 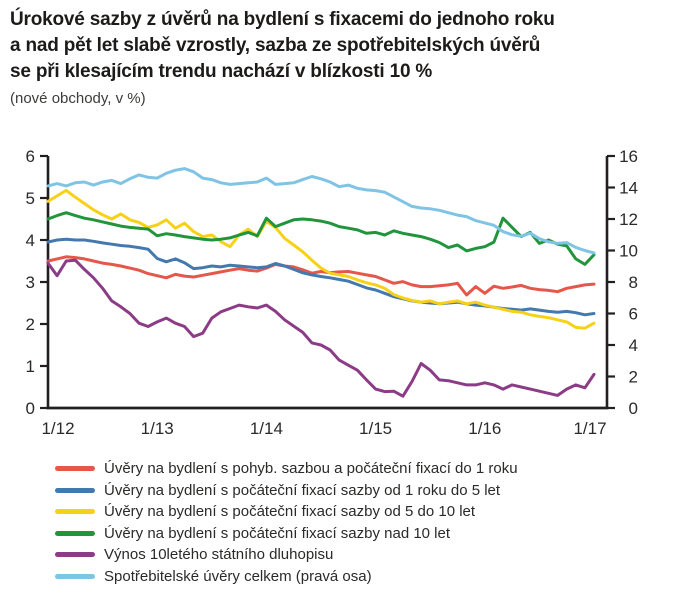 What do you see at coordinates (628, 251) in the screenshot?
I see `right-axis-tick-label: 10` at bounding box center [628, 251].